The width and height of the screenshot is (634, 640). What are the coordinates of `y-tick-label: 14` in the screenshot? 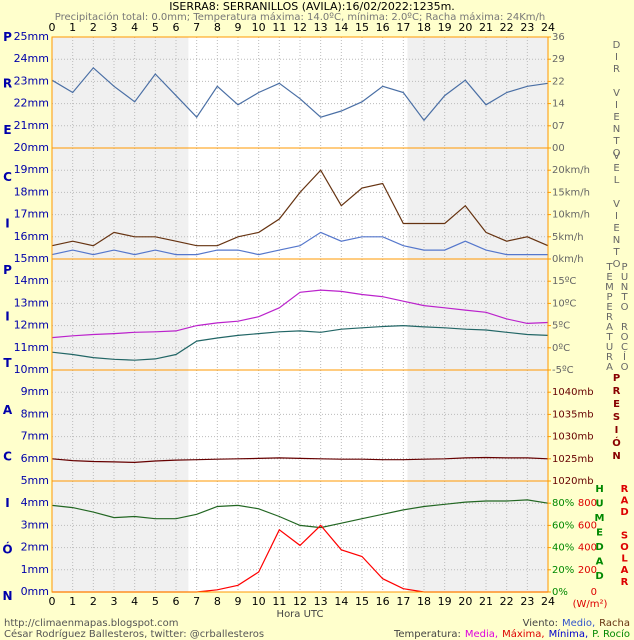 It's located at (558, 104).